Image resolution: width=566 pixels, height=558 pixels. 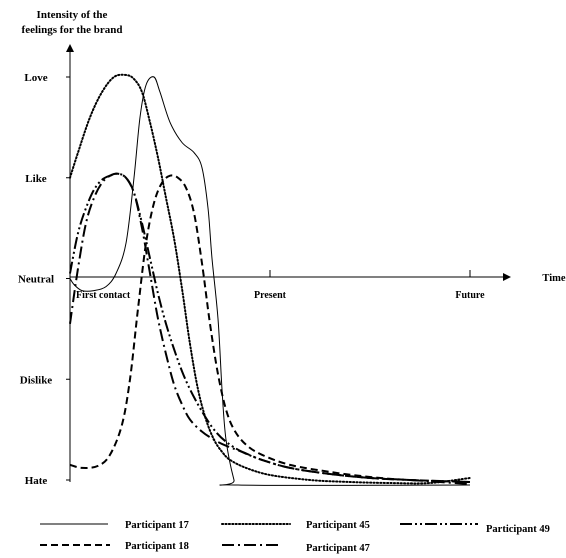 I want to click on y-tick-group: Hate Dislike Neutral Like Love, so click(x=44, y=279).